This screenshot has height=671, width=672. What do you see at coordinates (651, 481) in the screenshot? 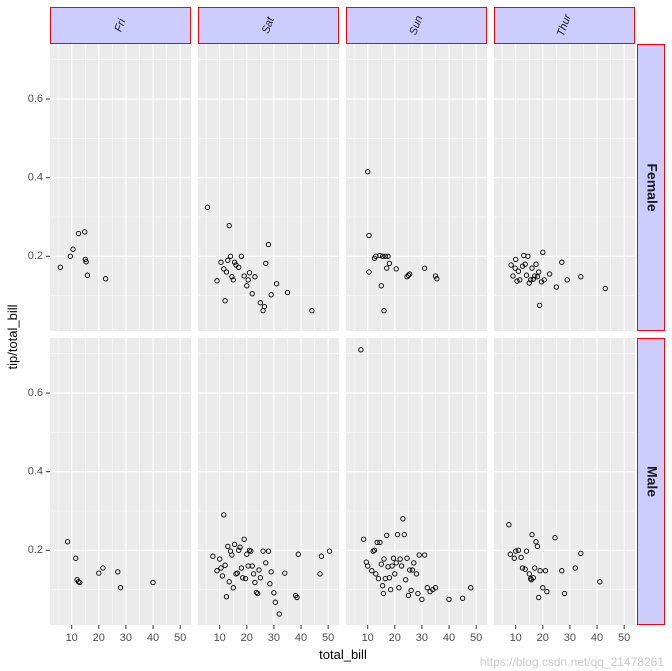
I see `strip-male` at bounding box center [651, 481].